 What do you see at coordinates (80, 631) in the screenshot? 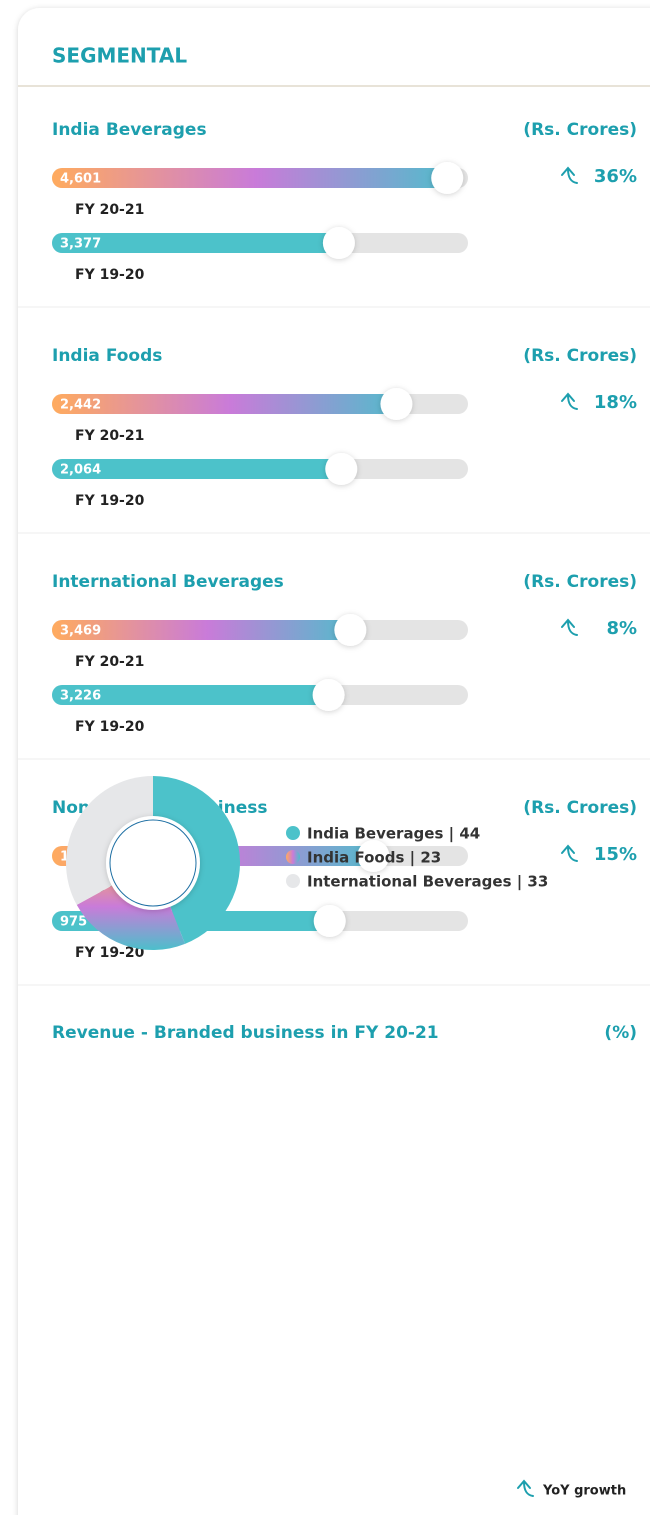
I see `value-label: 3,469` at bounding box center [80, 631].